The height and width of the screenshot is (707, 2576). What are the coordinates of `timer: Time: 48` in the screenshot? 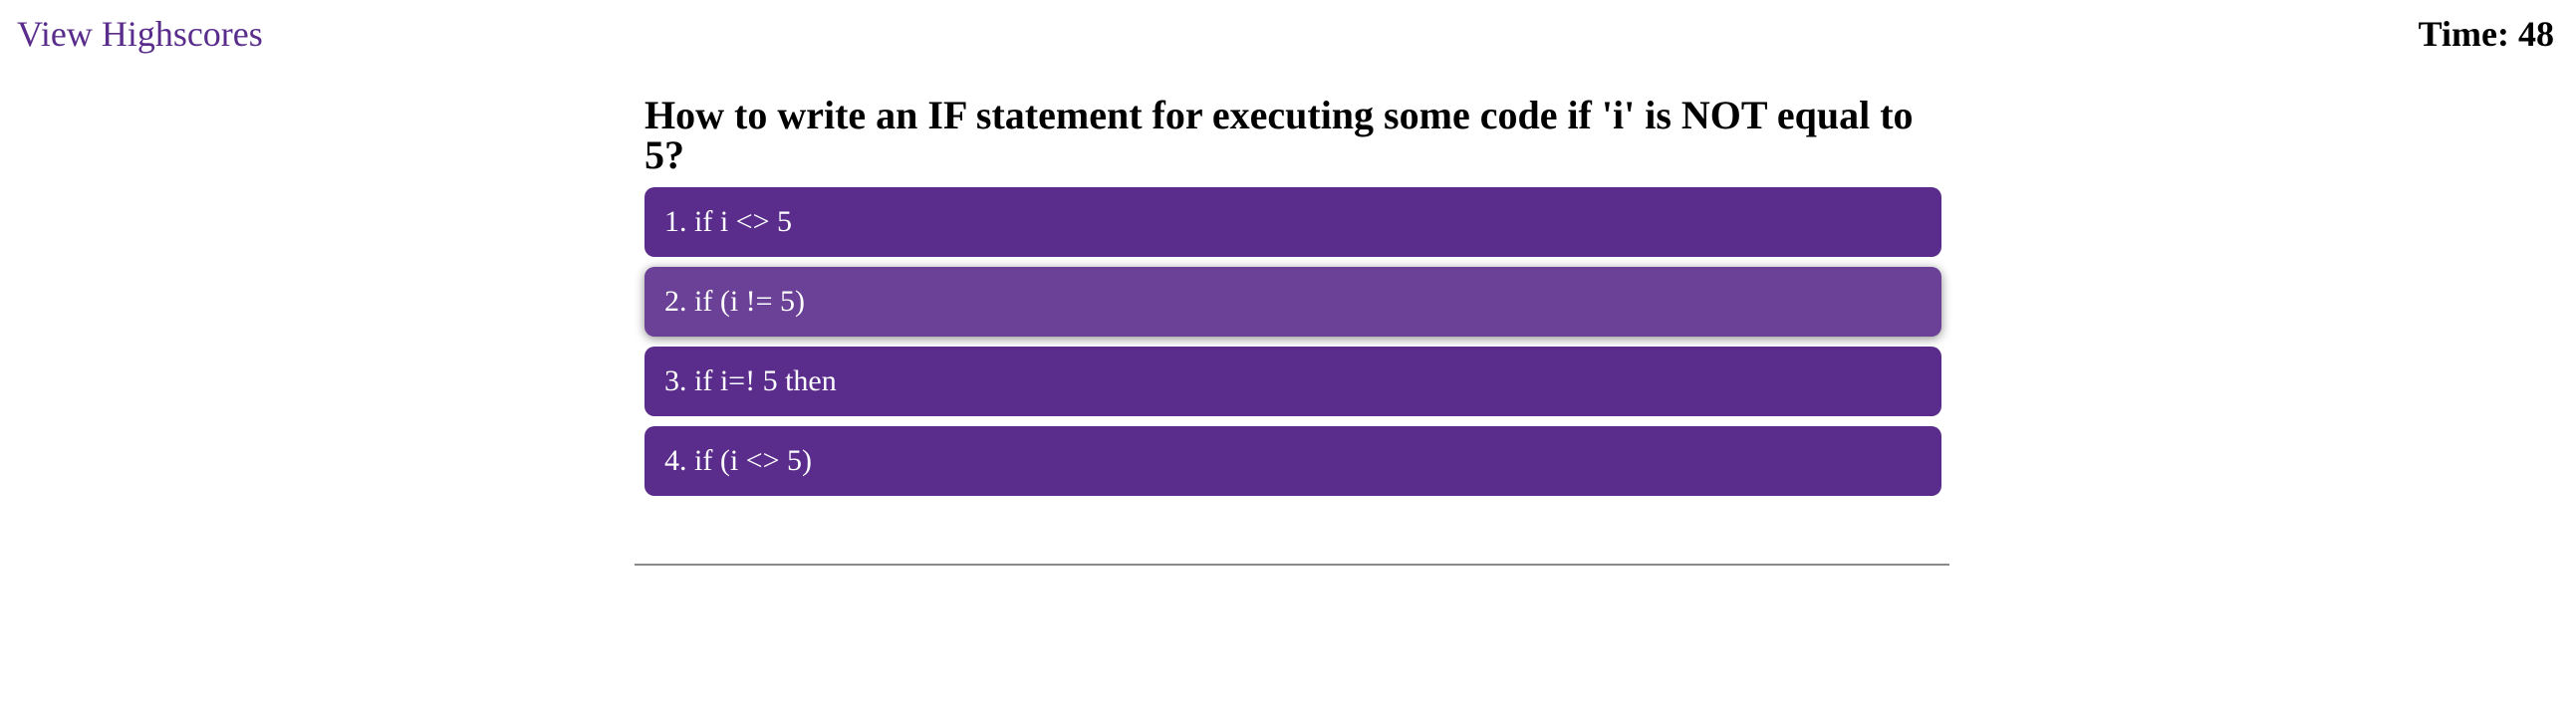 It's located at (2486, 34).